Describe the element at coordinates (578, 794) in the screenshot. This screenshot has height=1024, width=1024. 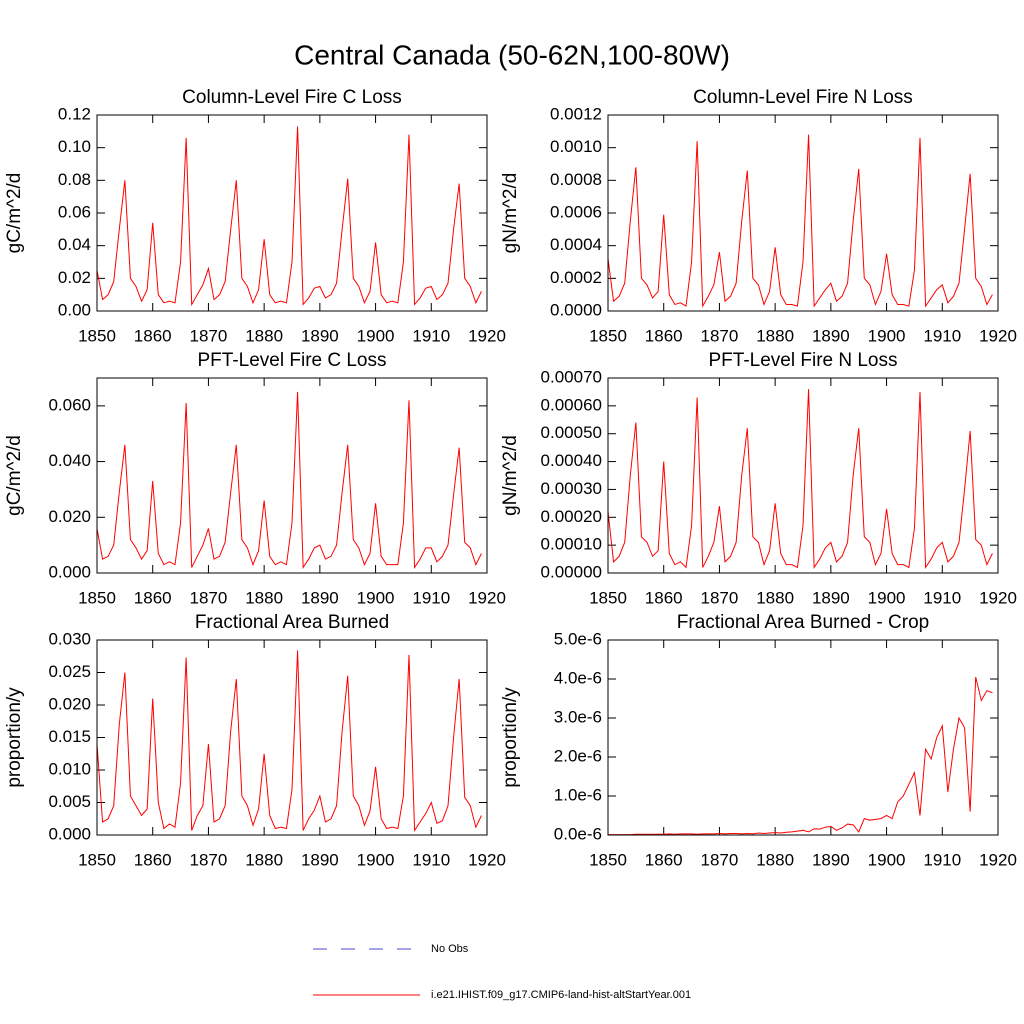
I see `y-tick-label: 1.0e-6` at that location.